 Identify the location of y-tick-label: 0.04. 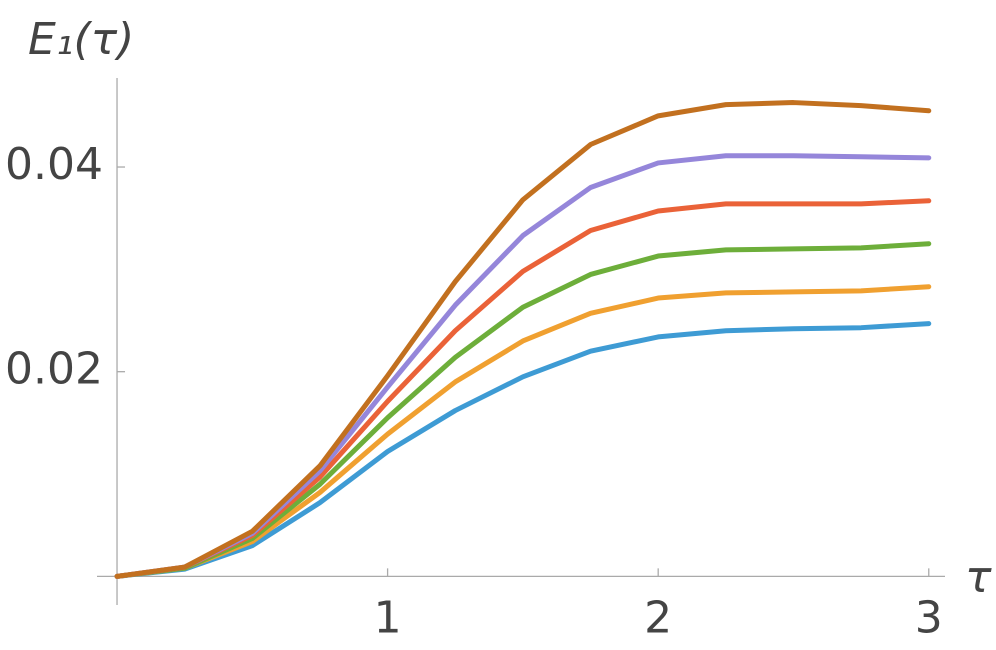
(54, 164).